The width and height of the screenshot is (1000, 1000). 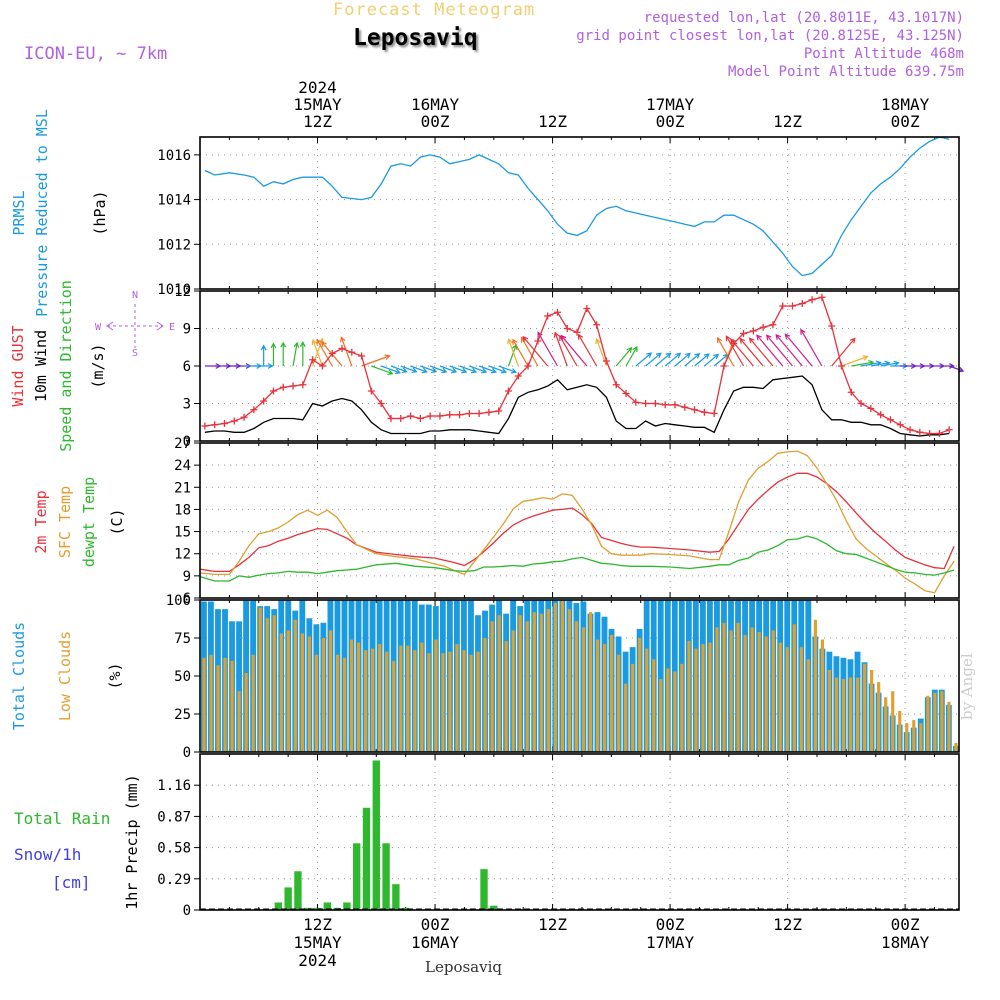 I want to click on time-label-top: 12Z, so click(x=552, y=121).